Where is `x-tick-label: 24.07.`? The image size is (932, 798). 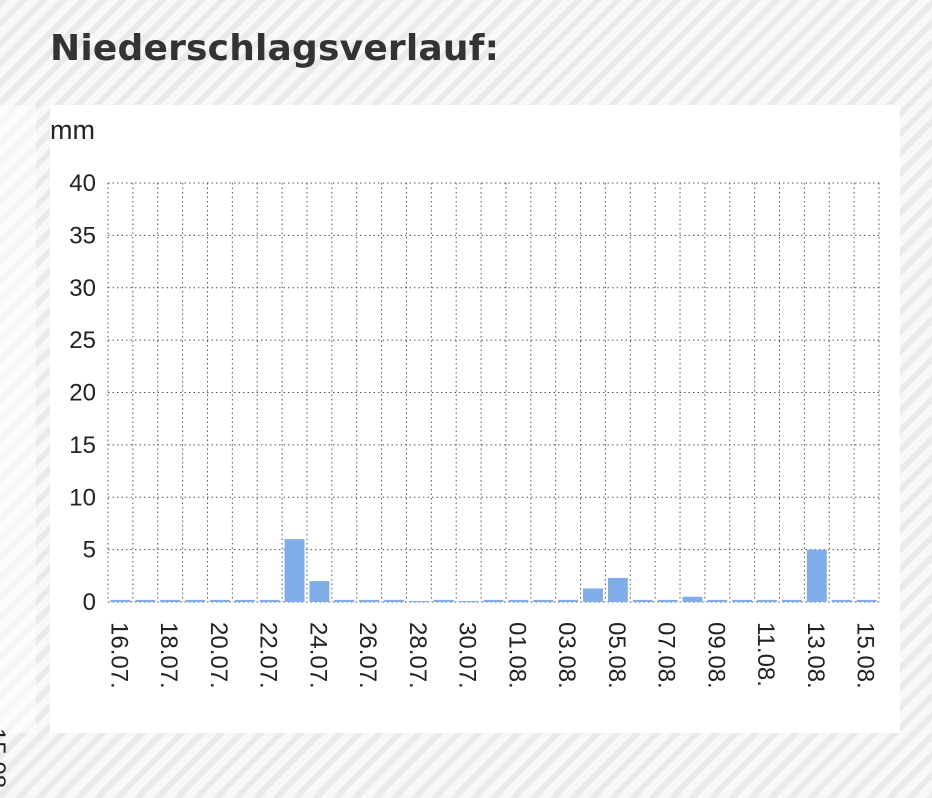 x-tick-label: 24.07. is located at coordinates (317, 655).